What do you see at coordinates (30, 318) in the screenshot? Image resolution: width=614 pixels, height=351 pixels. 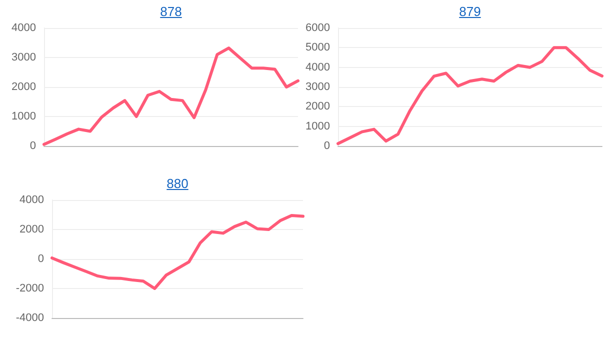 I see `y-tick-label: -4000` at bounding box center [30, 318].